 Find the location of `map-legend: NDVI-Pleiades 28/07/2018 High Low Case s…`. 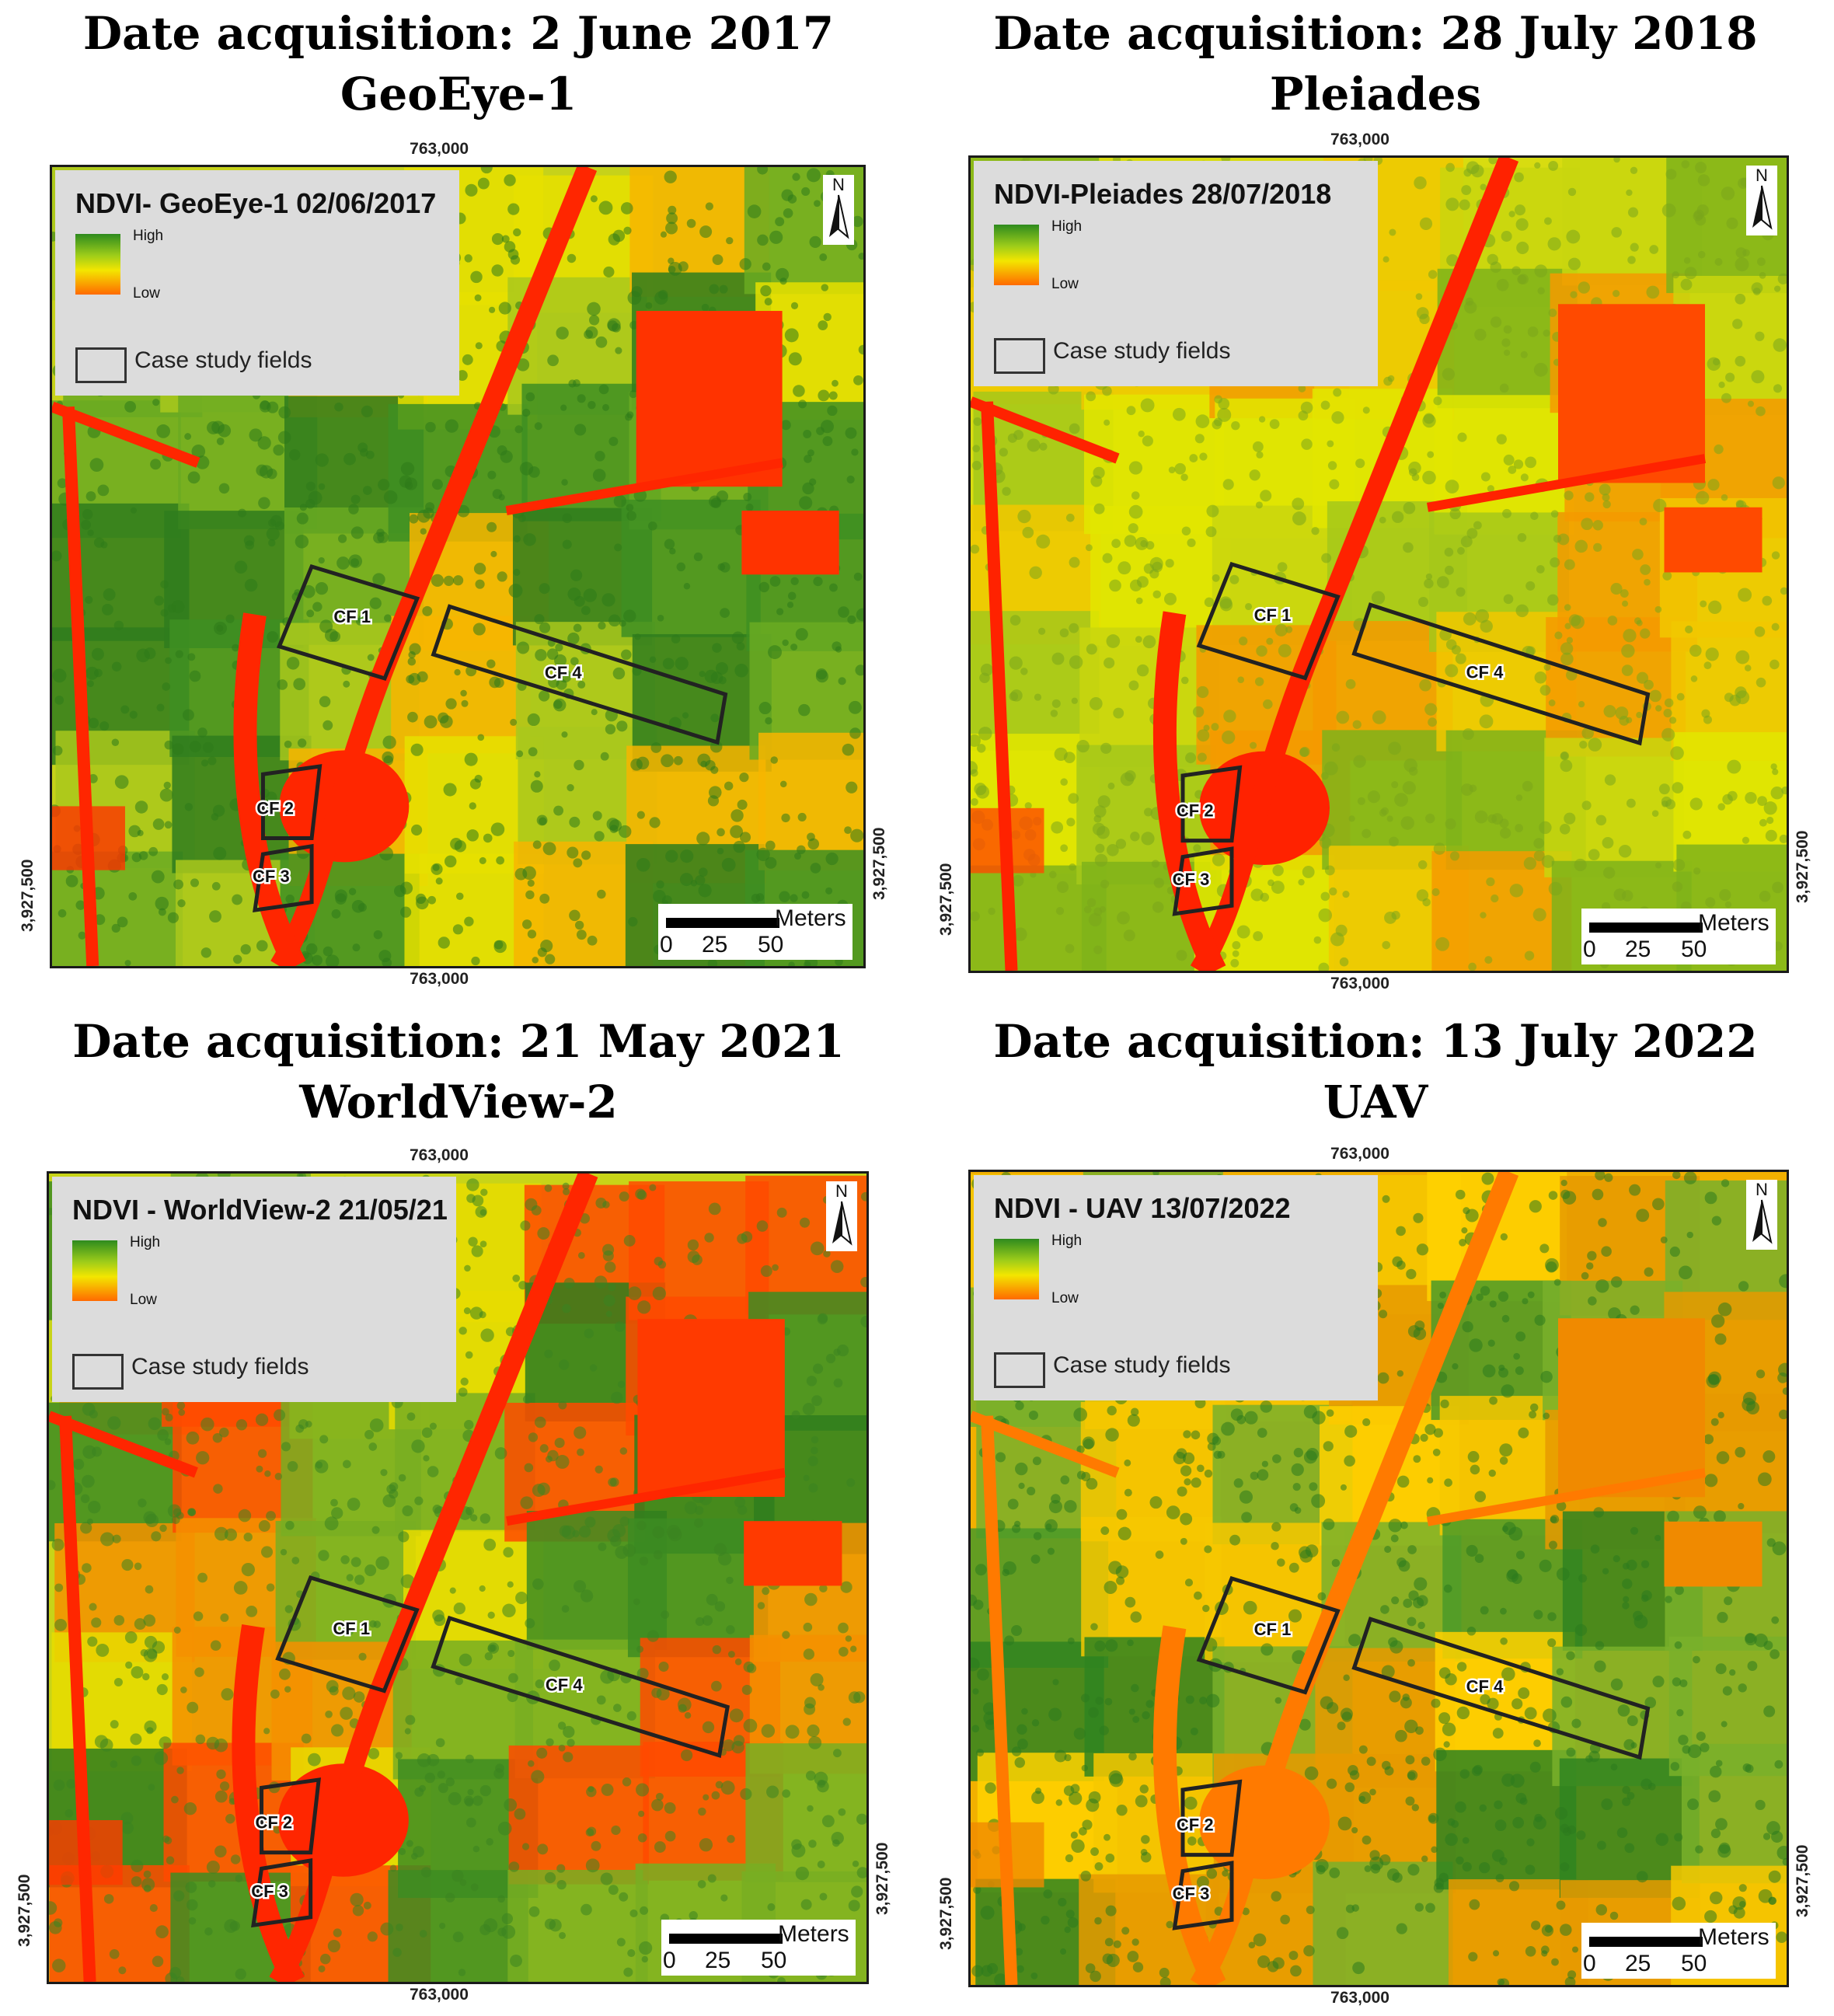

map-legend: NDVI-Pleiades 28/07/2018 High Low Case s… is located at coordinates (1176, 273).